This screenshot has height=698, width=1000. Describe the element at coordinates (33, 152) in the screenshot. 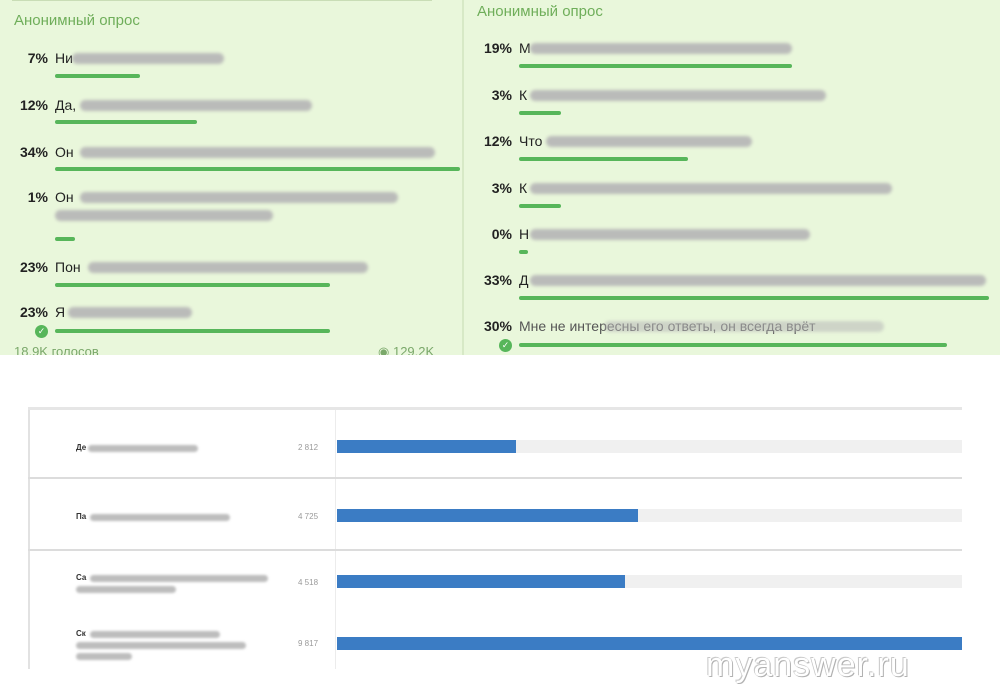

I see `option-percent: 34%` at that location.